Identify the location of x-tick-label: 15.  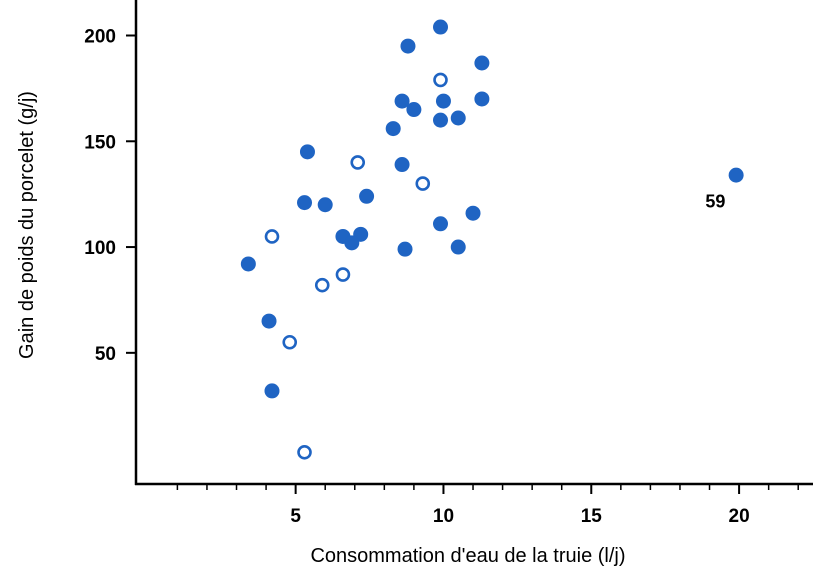
(592, 516).